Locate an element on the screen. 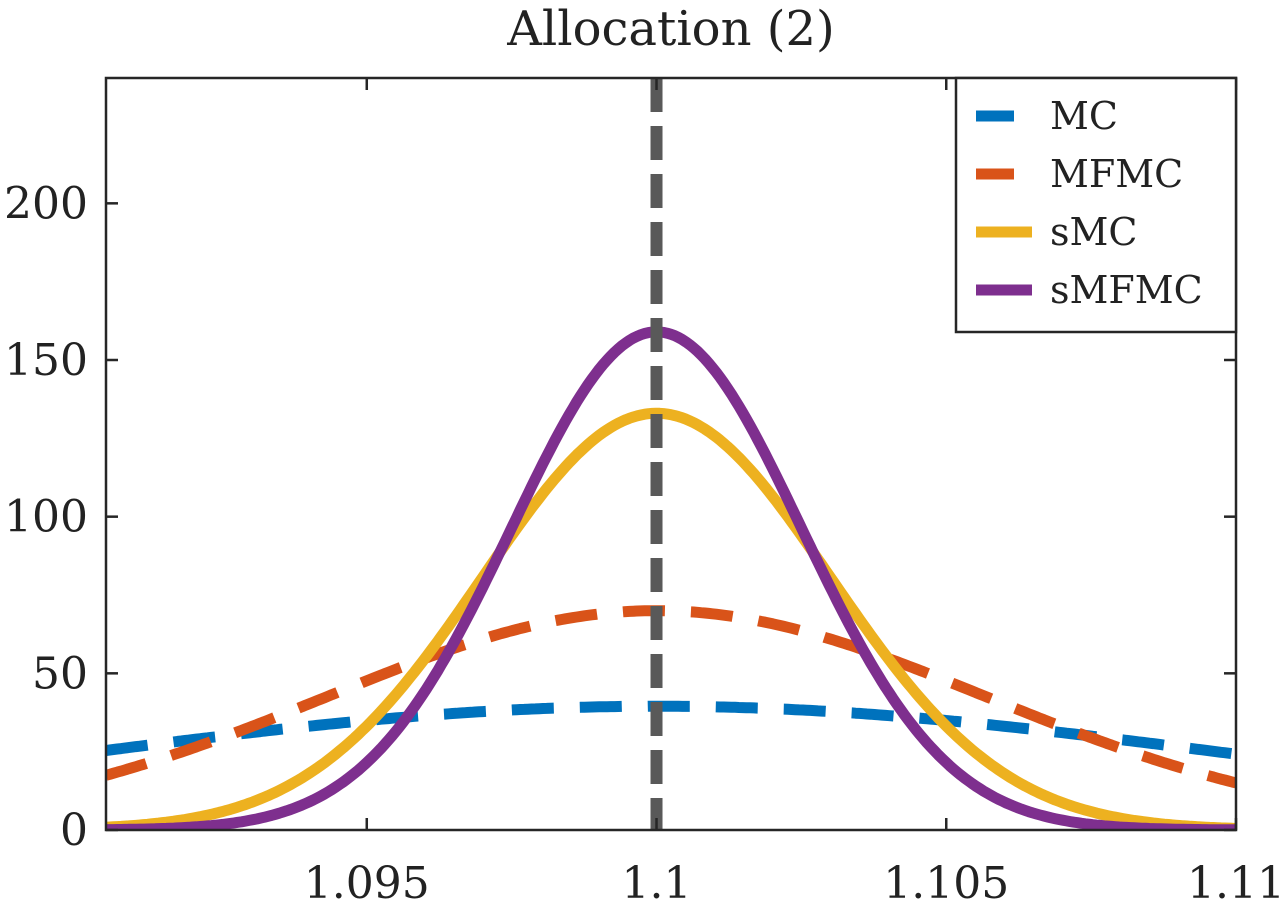 This screenshot has width=1284, height=904. y-tick-label: 0 is located at coordinates (74, 830).